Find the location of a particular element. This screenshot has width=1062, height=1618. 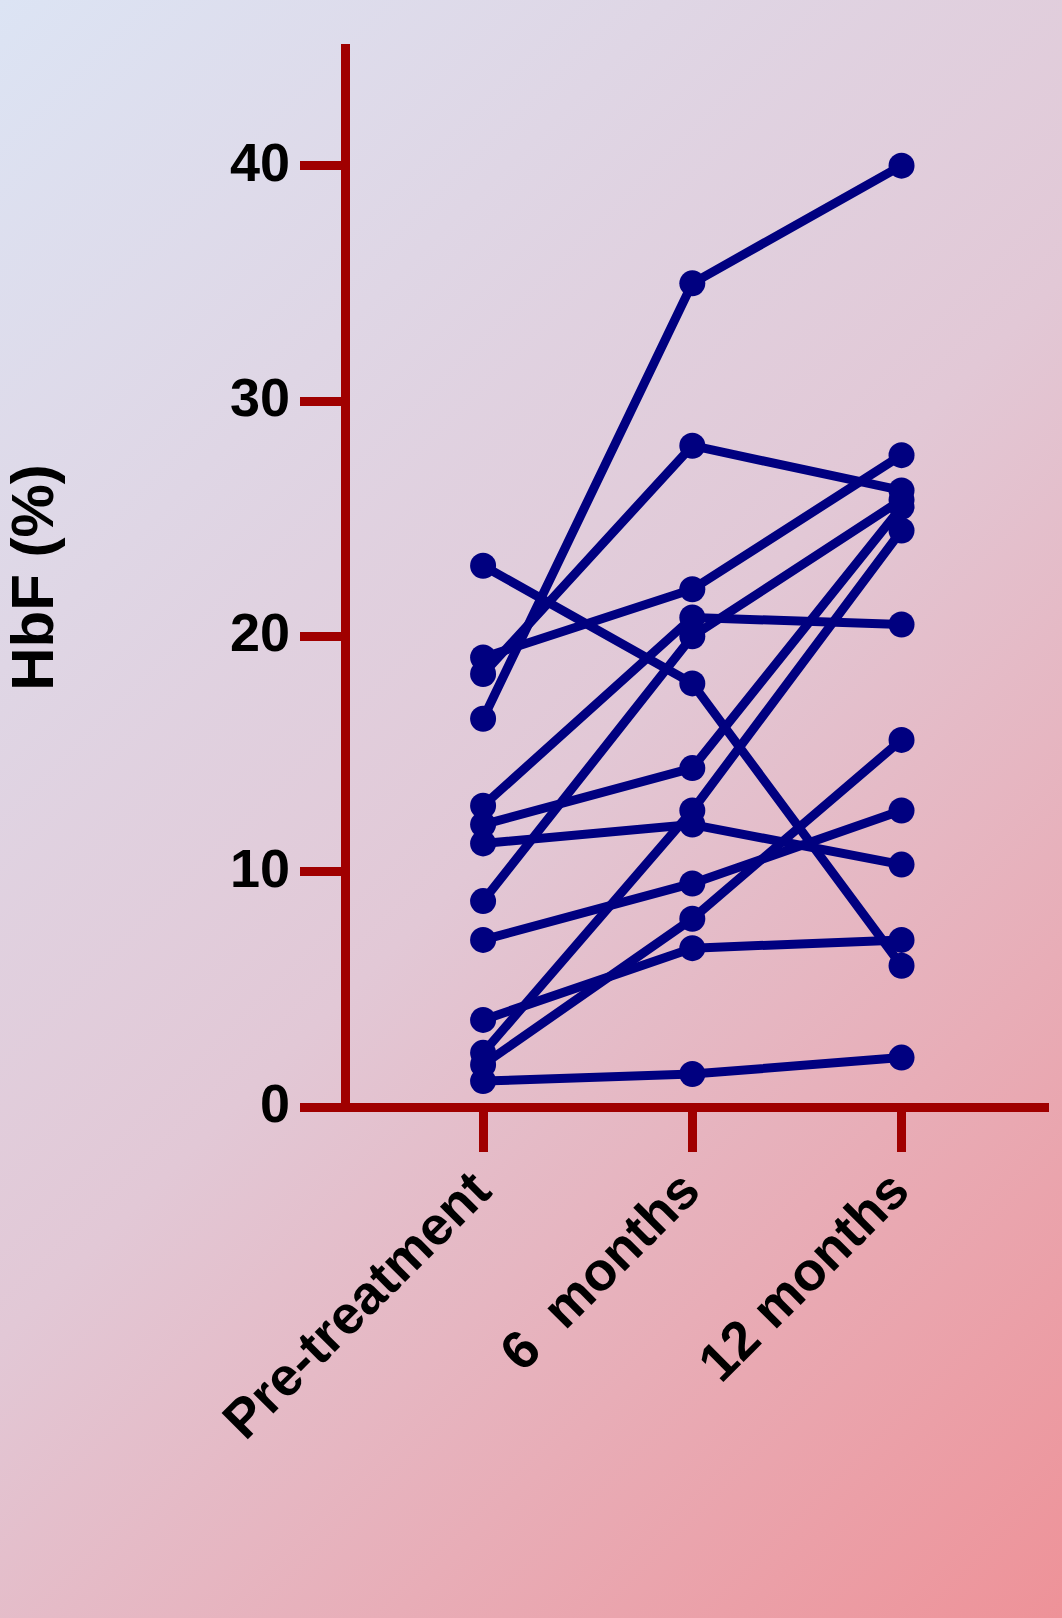

y-tick-label: 20 is located at coordinates (259, 632).